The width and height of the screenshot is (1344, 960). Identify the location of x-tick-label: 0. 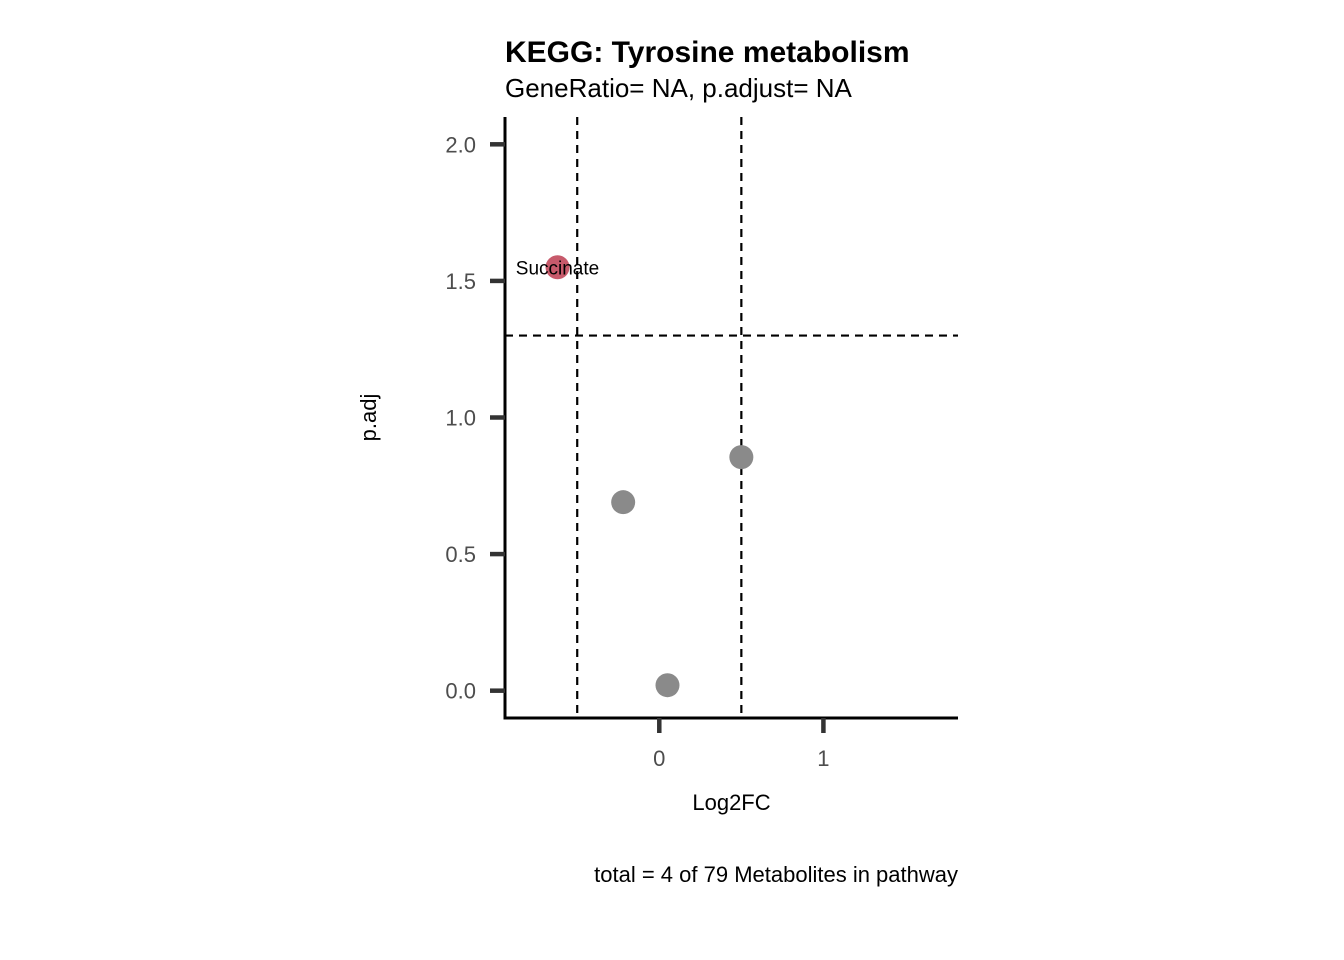
(659, 758).